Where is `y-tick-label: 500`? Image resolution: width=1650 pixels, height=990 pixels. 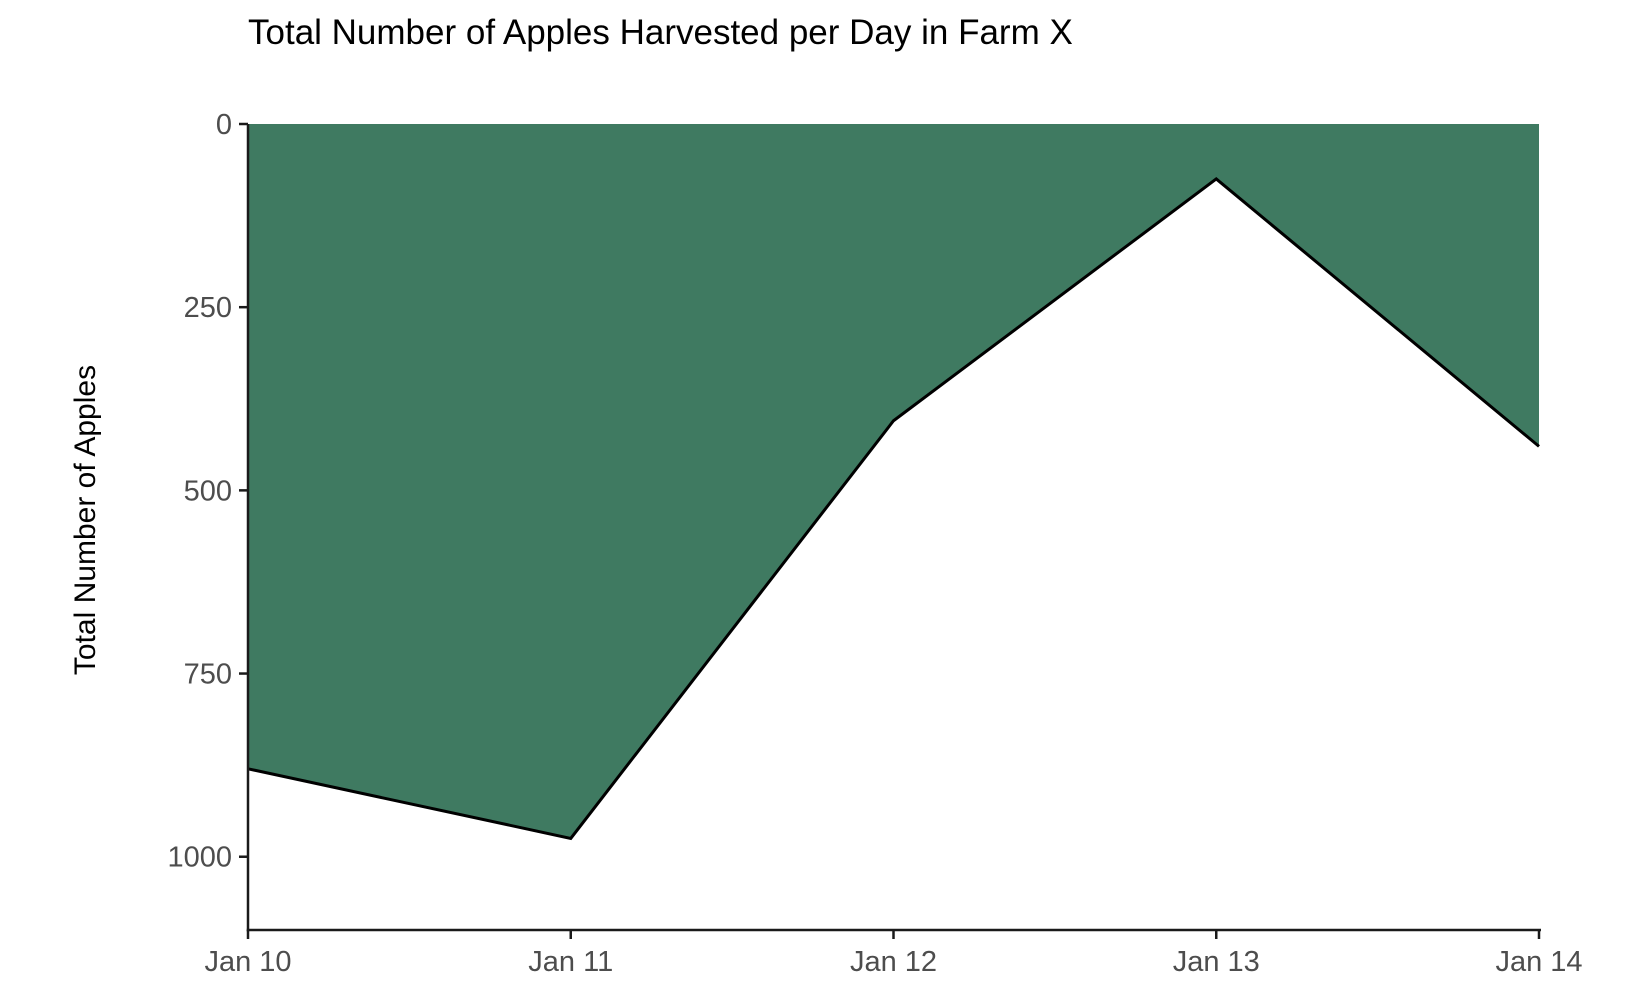
y-tick-label: 500 is located at coordinates (208, 491).